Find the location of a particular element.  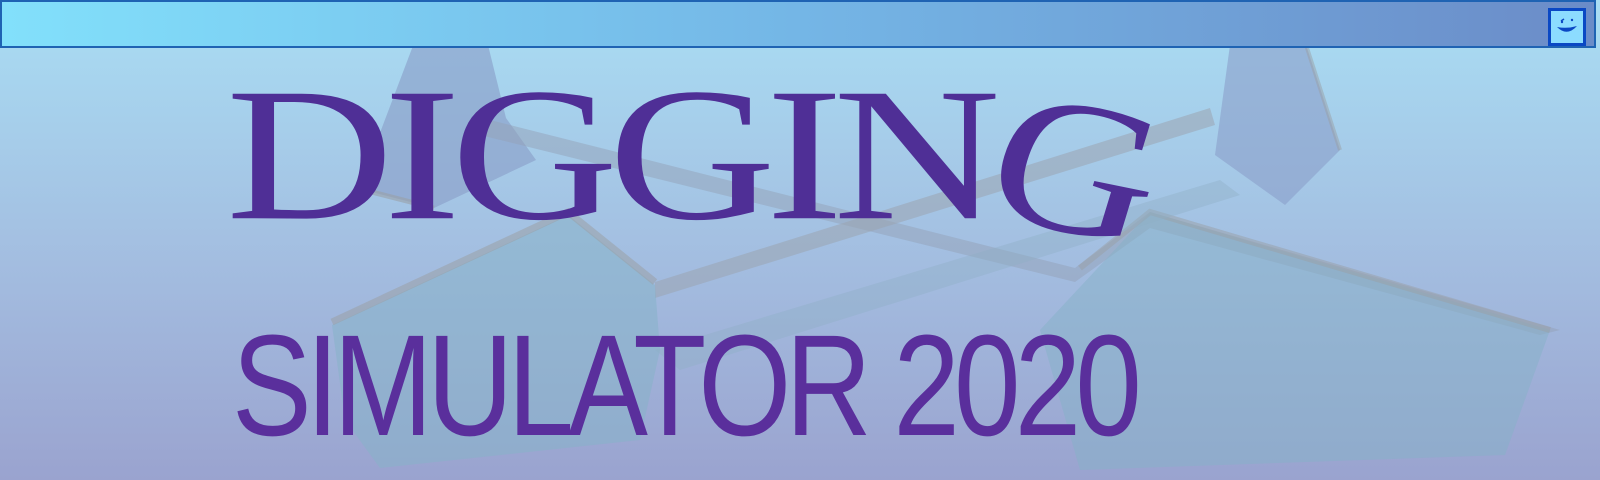

title-tilted-letter: G is located at coordinates (1072, 167).